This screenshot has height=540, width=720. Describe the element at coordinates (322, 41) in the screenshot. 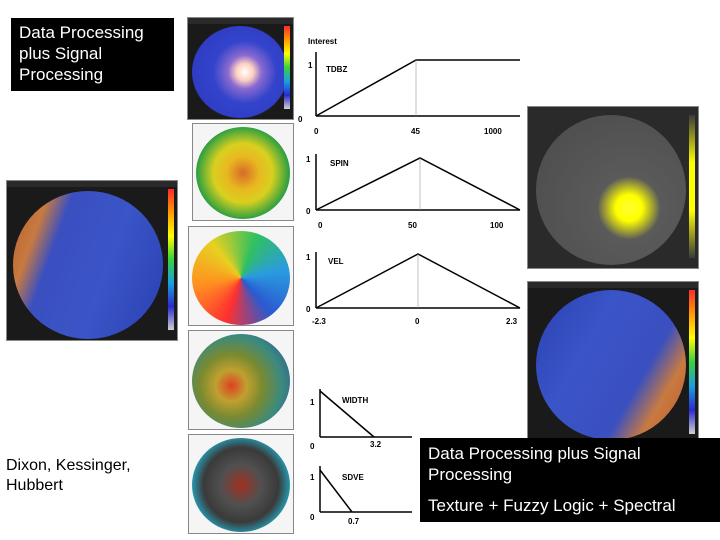

I see `chart-header: Interest` at that location.